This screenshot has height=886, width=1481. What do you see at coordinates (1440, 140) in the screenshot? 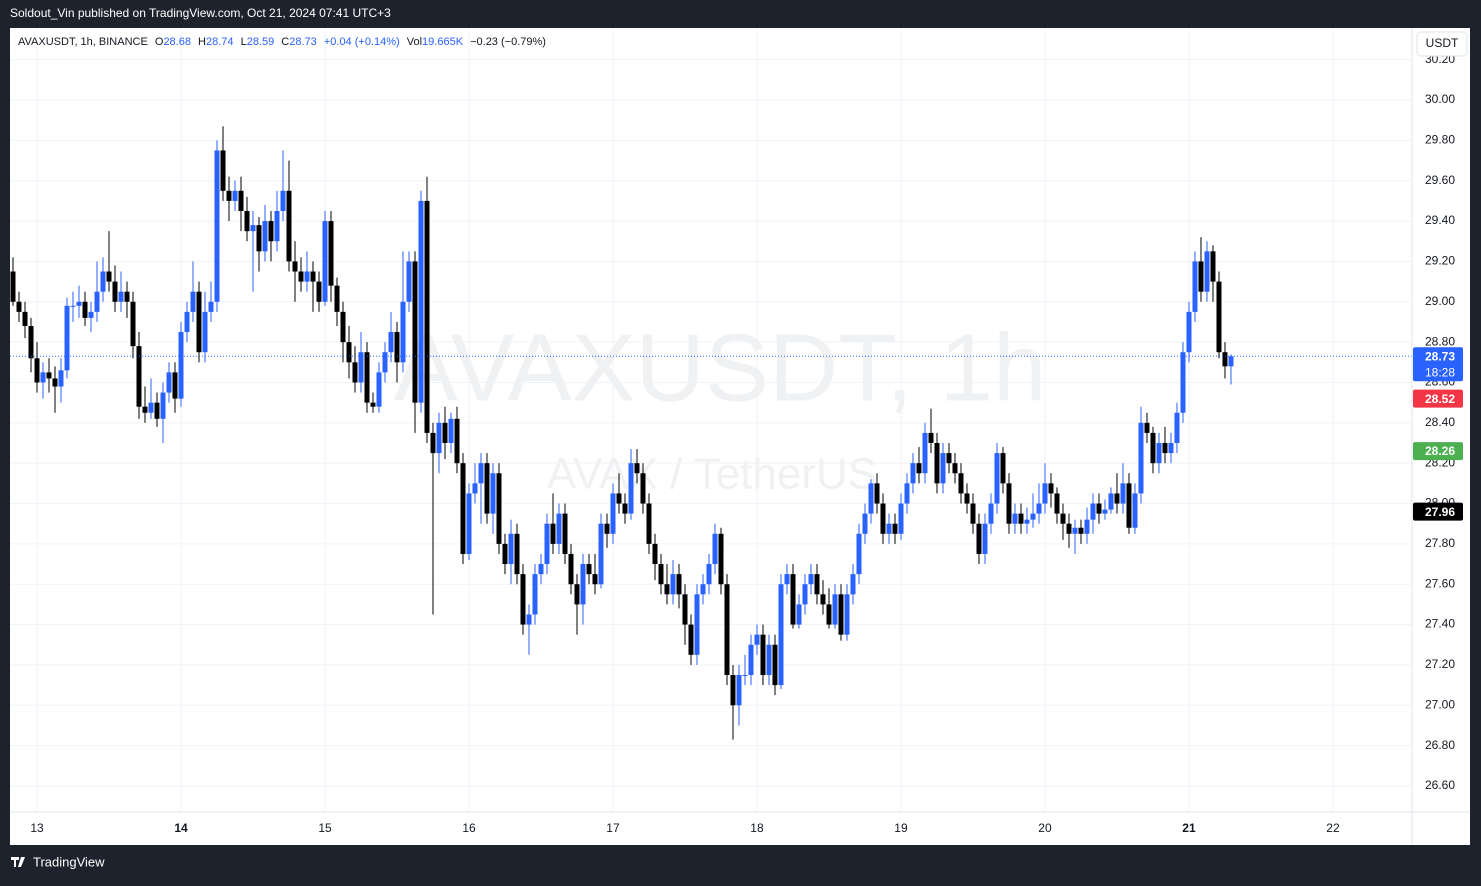
I see `y-tick-label: 29.80` at bounding box center [1440, 140].